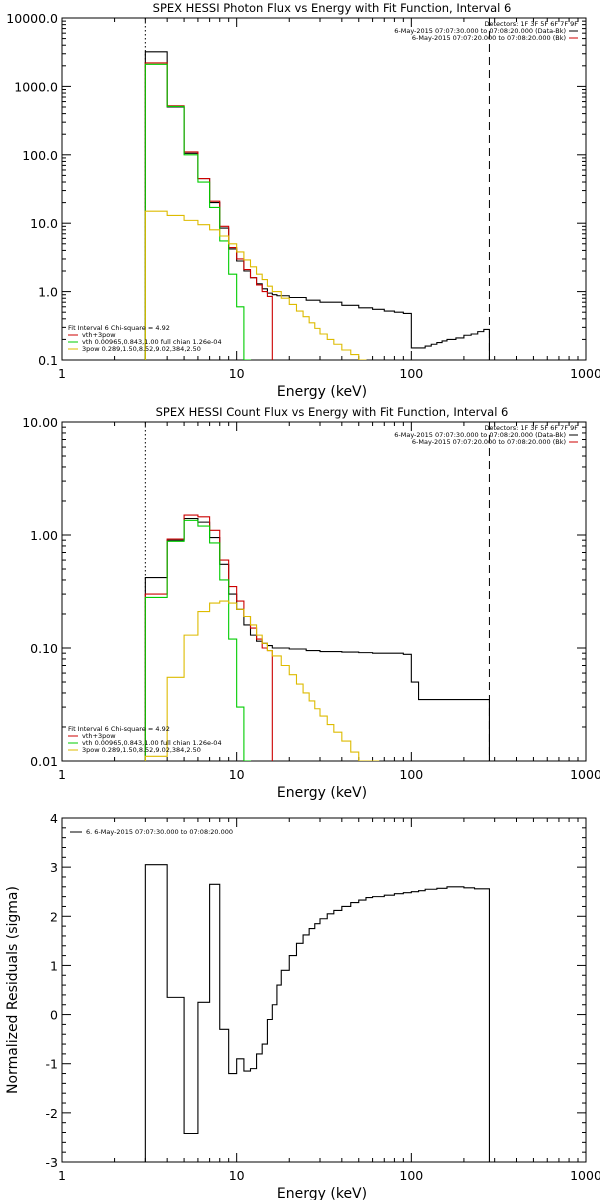 The height and width of the screenshot is (1200, 600). Describe the element at coordinates (54, 867) in the screenshot. I see `y-tick-label: 3` at that location.